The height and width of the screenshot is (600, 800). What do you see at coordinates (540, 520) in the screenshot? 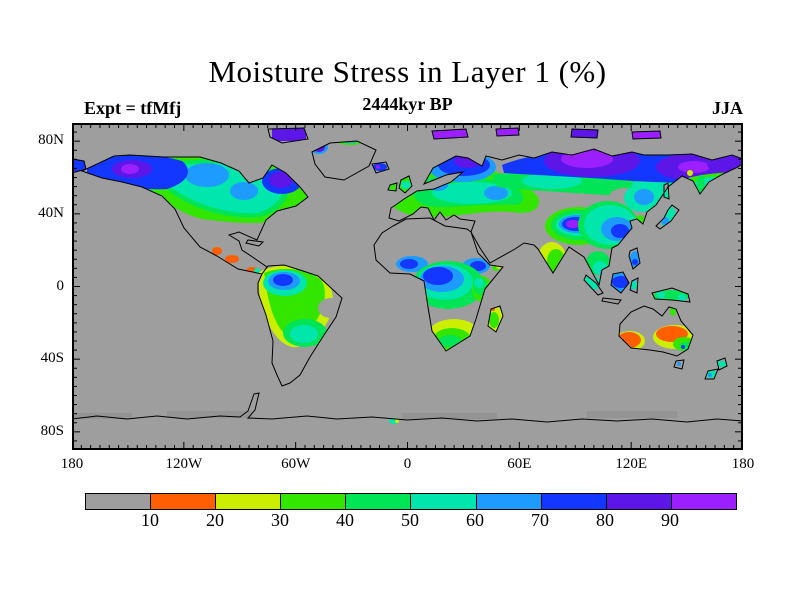
I see `colorbar-label-70: 70` at bounding box center [540, 520].